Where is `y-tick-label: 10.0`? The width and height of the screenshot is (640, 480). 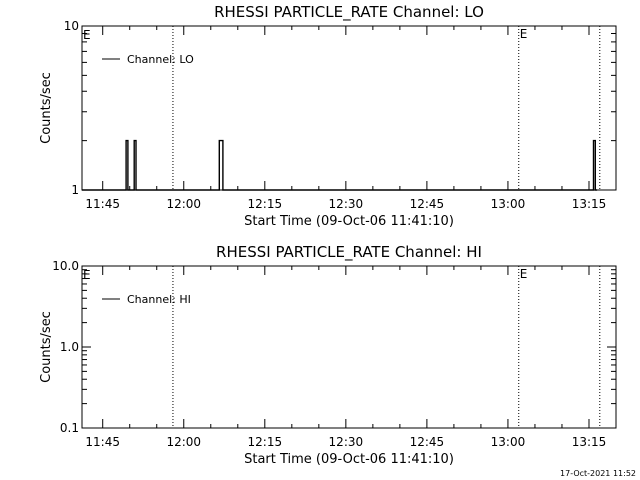 y-tick-label: 10.0 is located at coordinates (65, 266).